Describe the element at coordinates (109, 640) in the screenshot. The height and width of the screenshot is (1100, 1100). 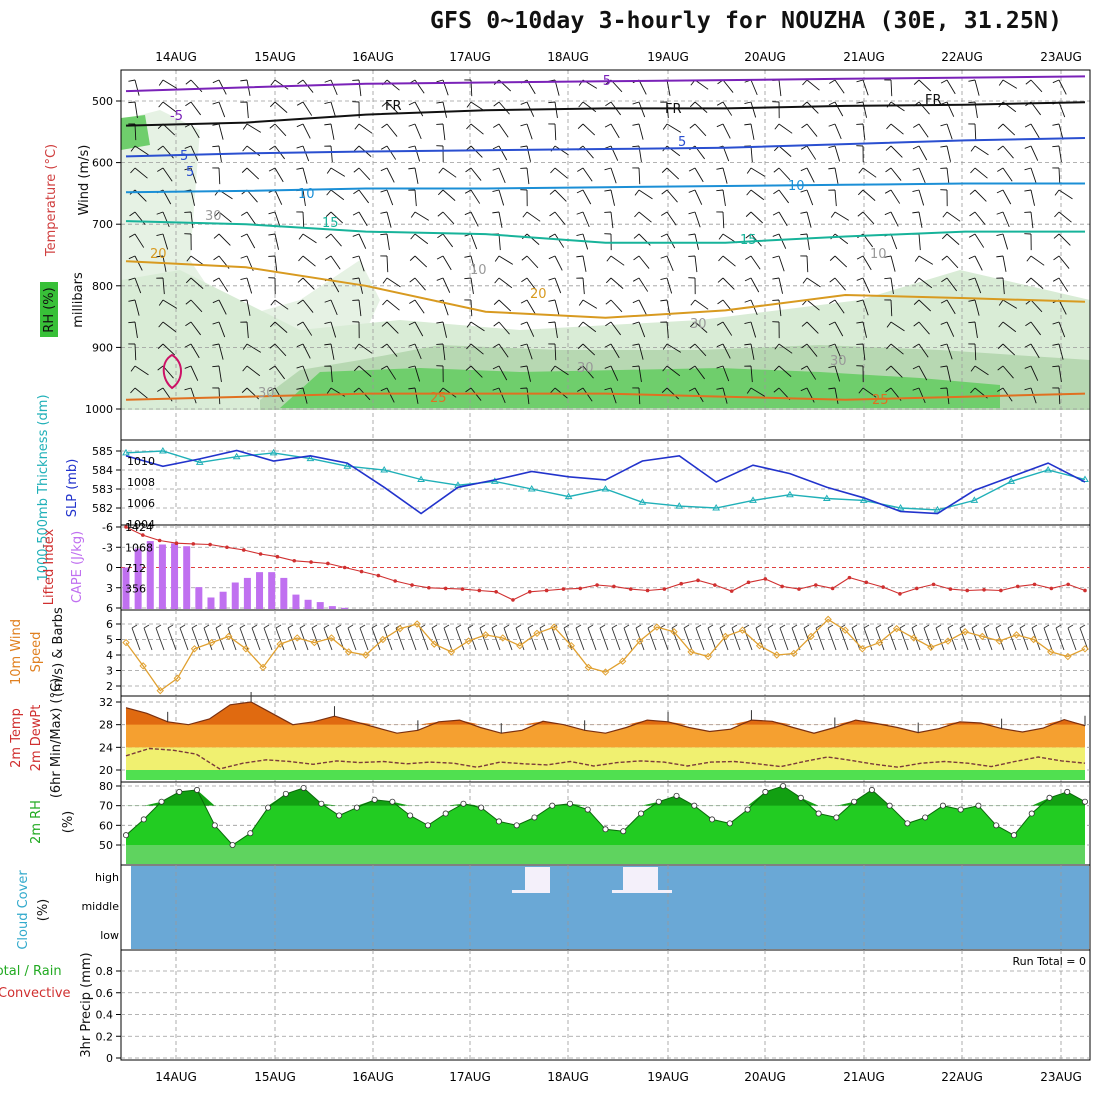
I see `wind10m-tick-label: 5` at that location.